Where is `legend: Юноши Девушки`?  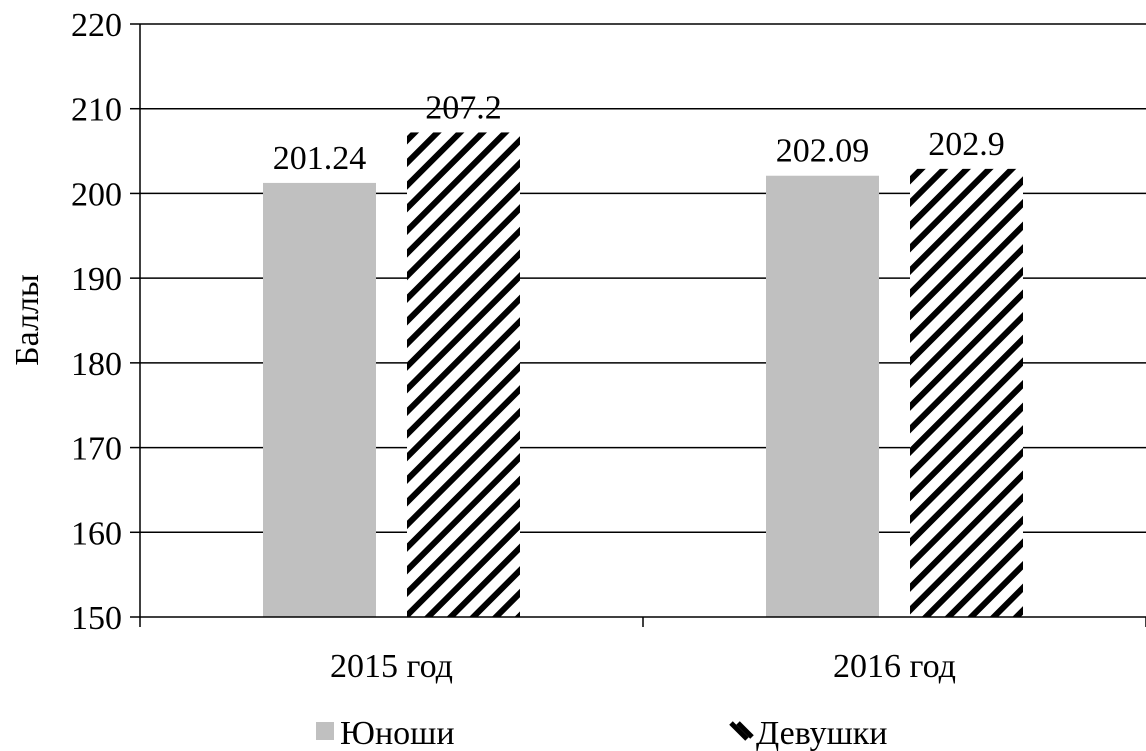
legend: Юноши Девушки is located at coordinates (601, 733).